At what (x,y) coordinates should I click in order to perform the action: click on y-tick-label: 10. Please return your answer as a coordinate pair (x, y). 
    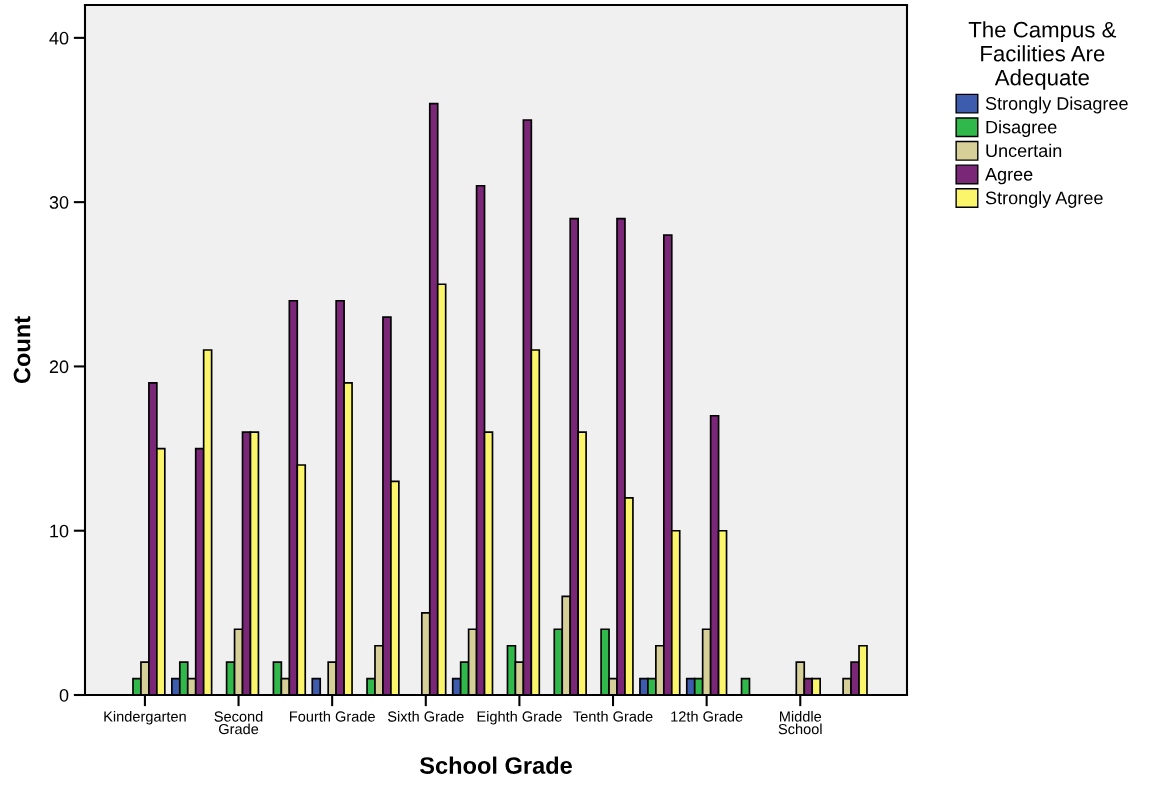
    Looking at the image, I should click on (59, 531).